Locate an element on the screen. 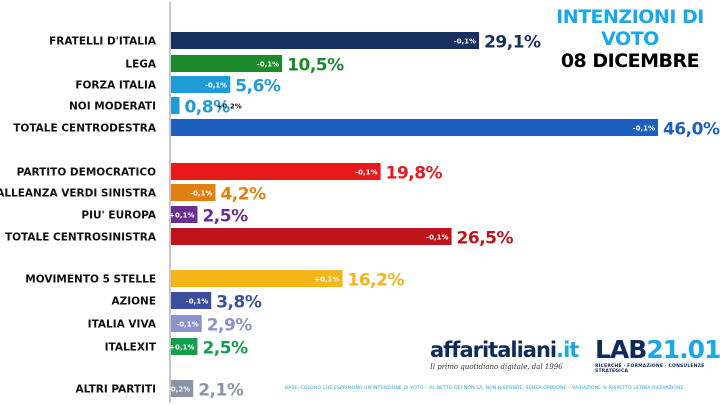  category-label: NOI MODERATI is located at coordinates (112, 107).